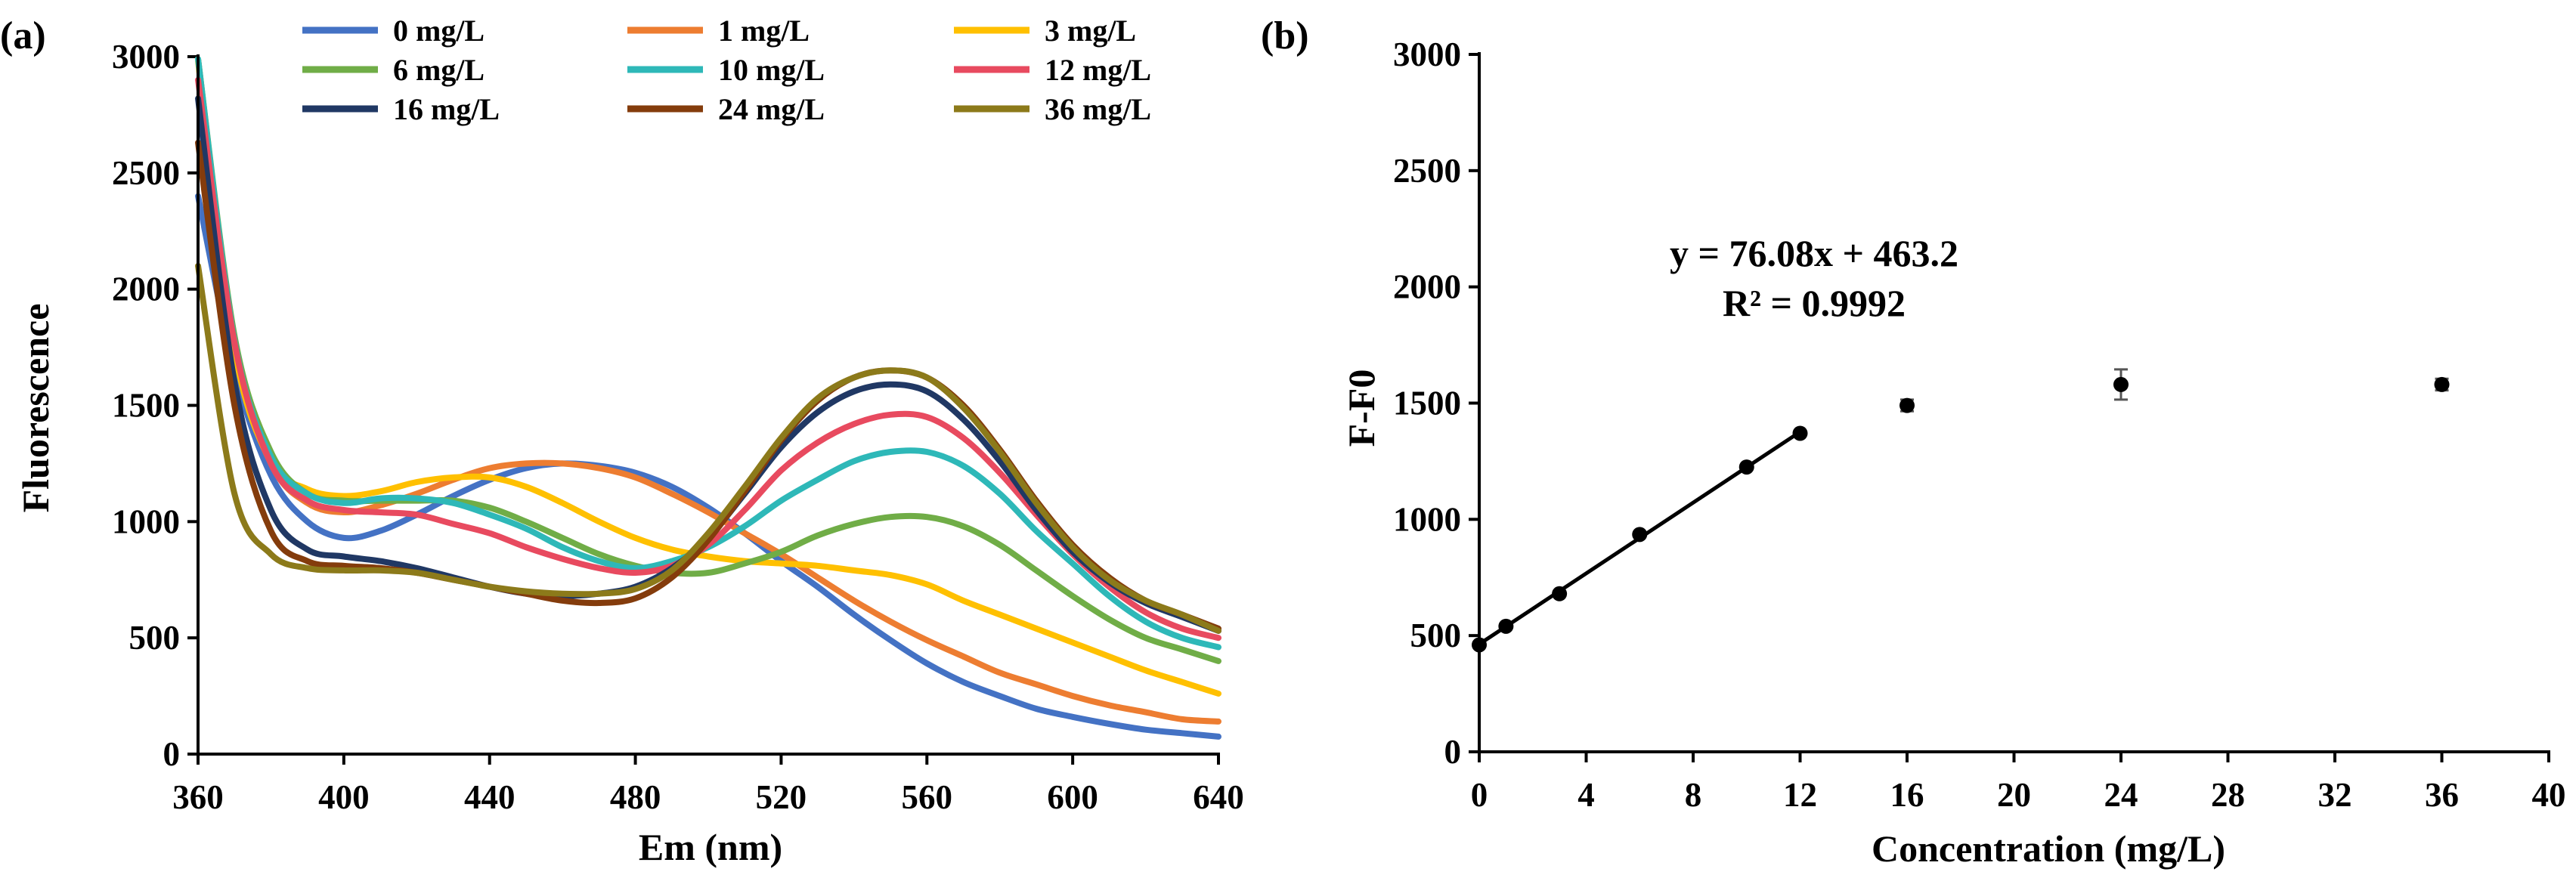 The height and width of the screenshot is (878, 2576). I want to click on fit-r2: R² = 0.9992, so click(1814, 303).